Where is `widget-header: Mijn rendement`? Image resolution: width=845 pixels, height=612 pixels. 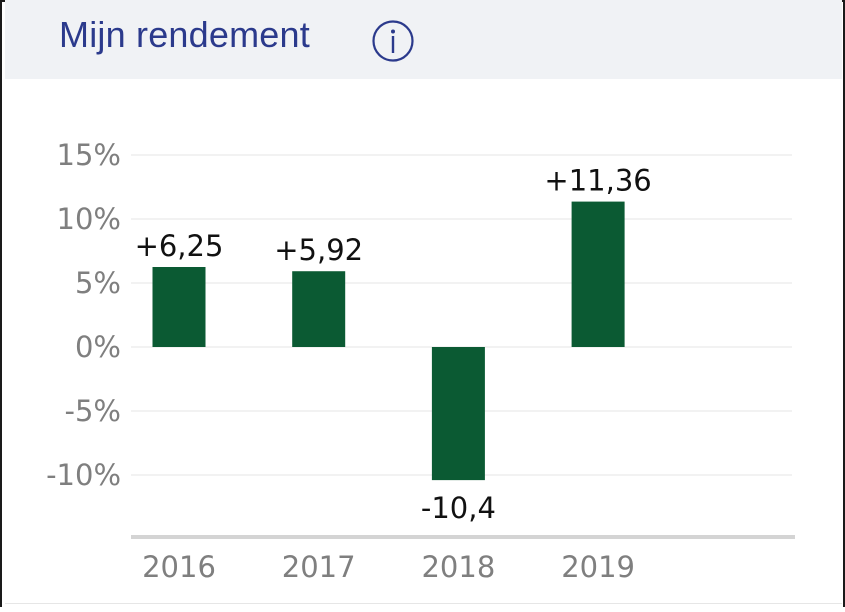 widget-header: Mijn rendement is located at coordinates (423, 39).